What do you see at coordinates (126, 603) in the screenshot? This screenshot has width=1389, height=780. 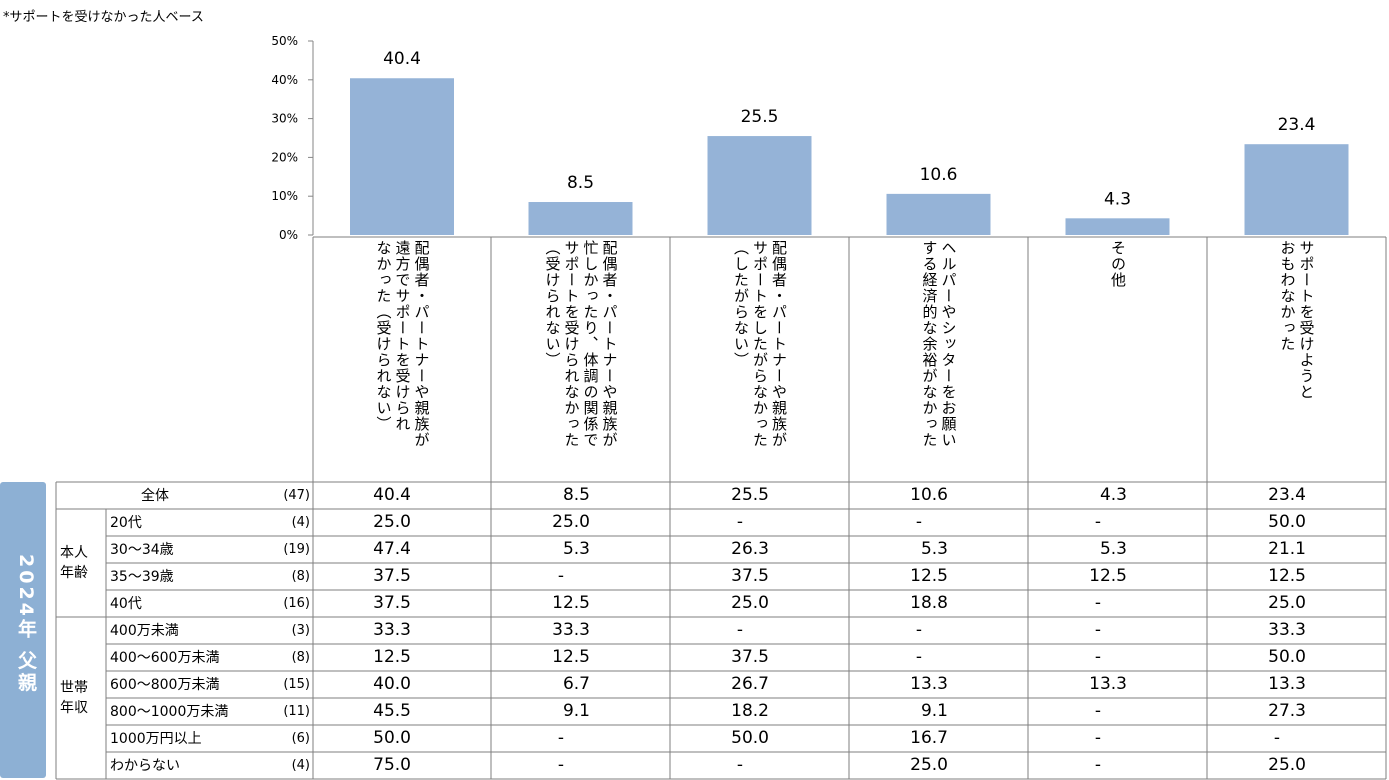 I see `row-label: 40代` at bounding box center [126, 603].